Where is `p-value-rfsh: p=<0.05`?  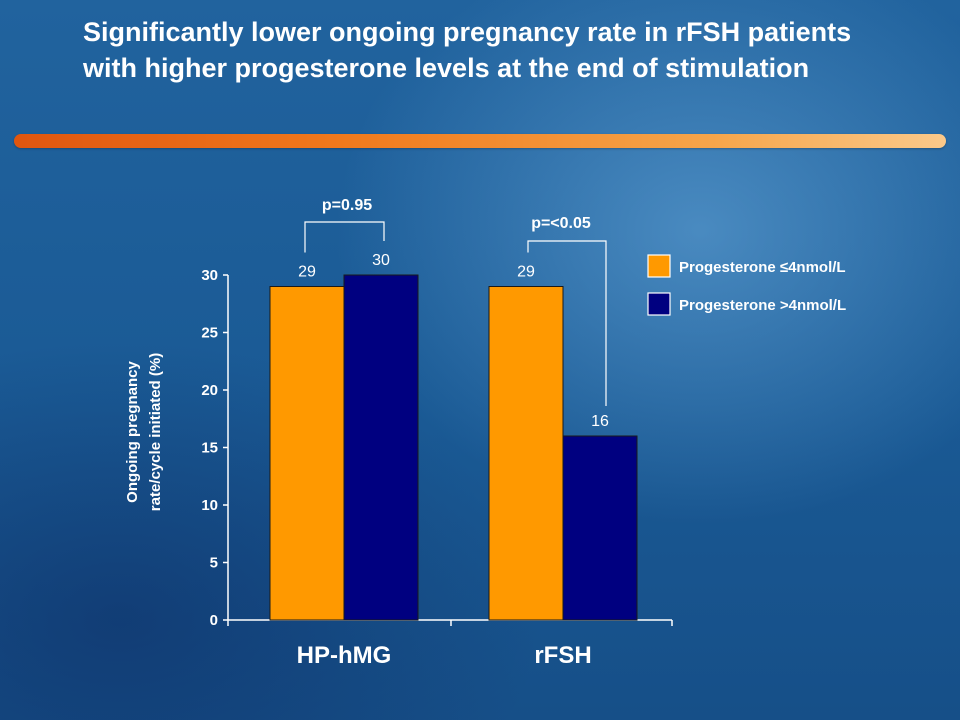 p-value-rfsh: p=<0.05 is located at coordinates (561, 223).